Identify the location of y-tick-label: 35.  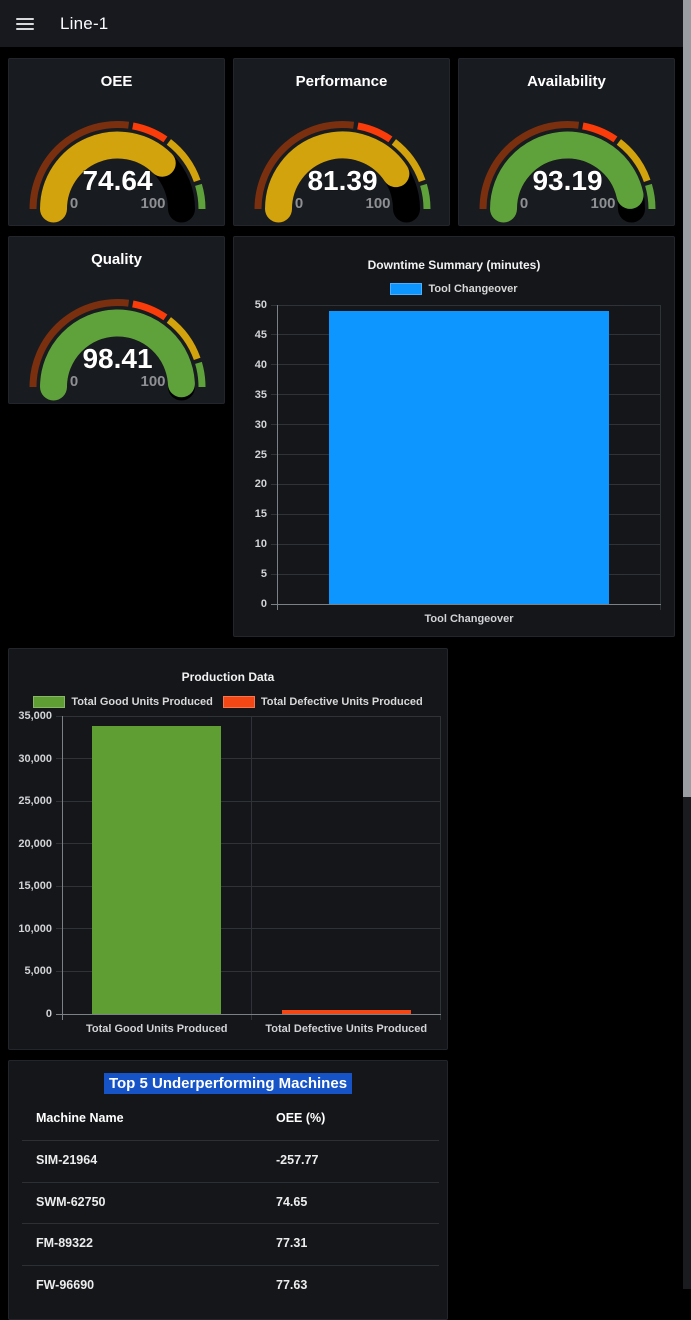
(260, 394).